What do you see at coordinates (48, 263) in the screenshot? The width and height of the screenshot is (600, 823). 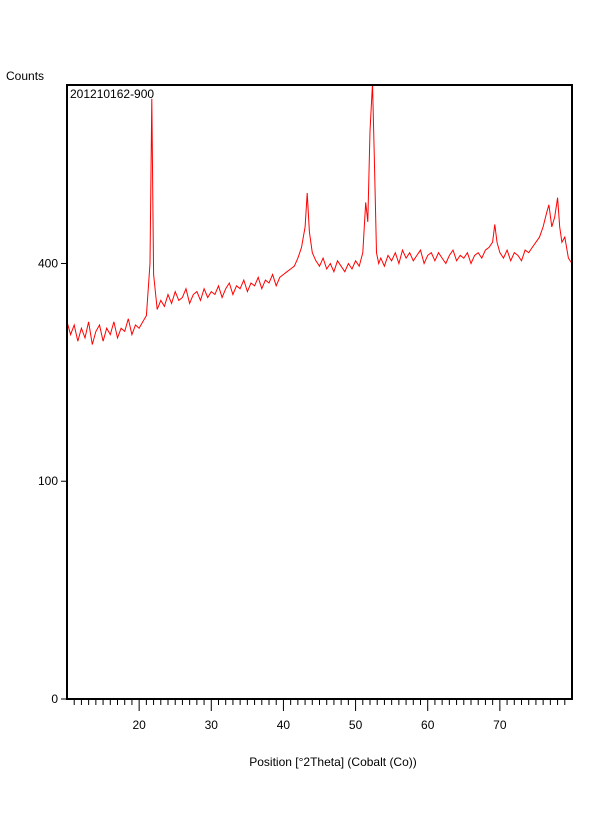 I see `y-tick-label: 400` at bounding box center [48, 263].